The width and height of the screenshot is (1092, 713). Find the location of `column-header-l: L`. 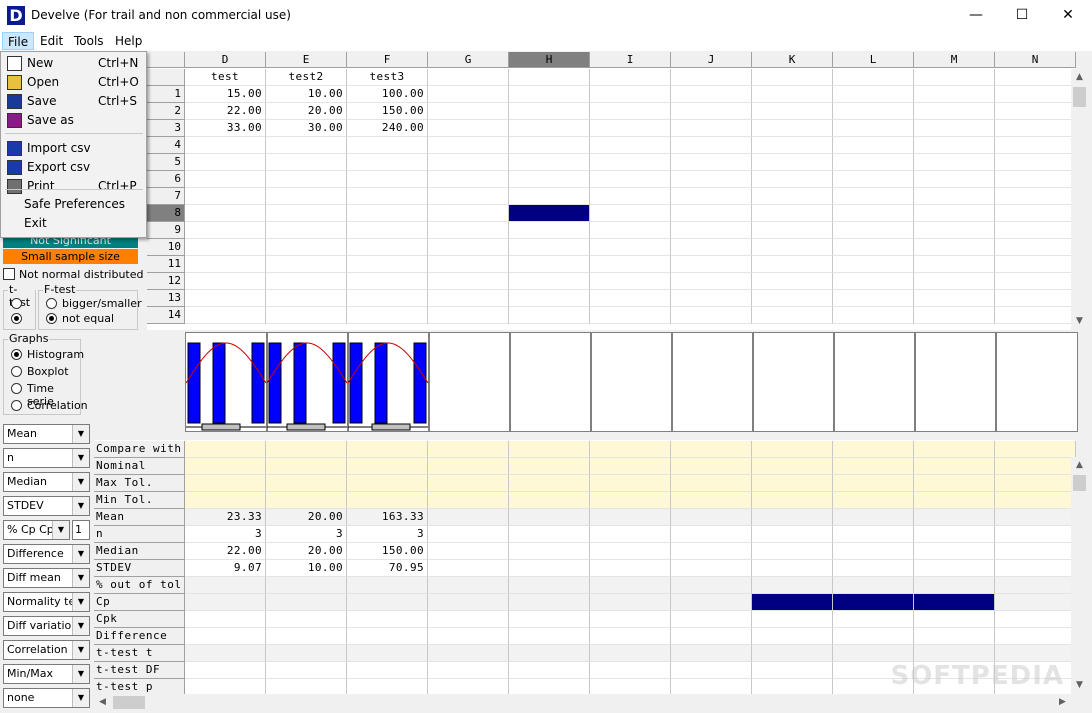

column-header-l: L is located at coordinates (873, 60).